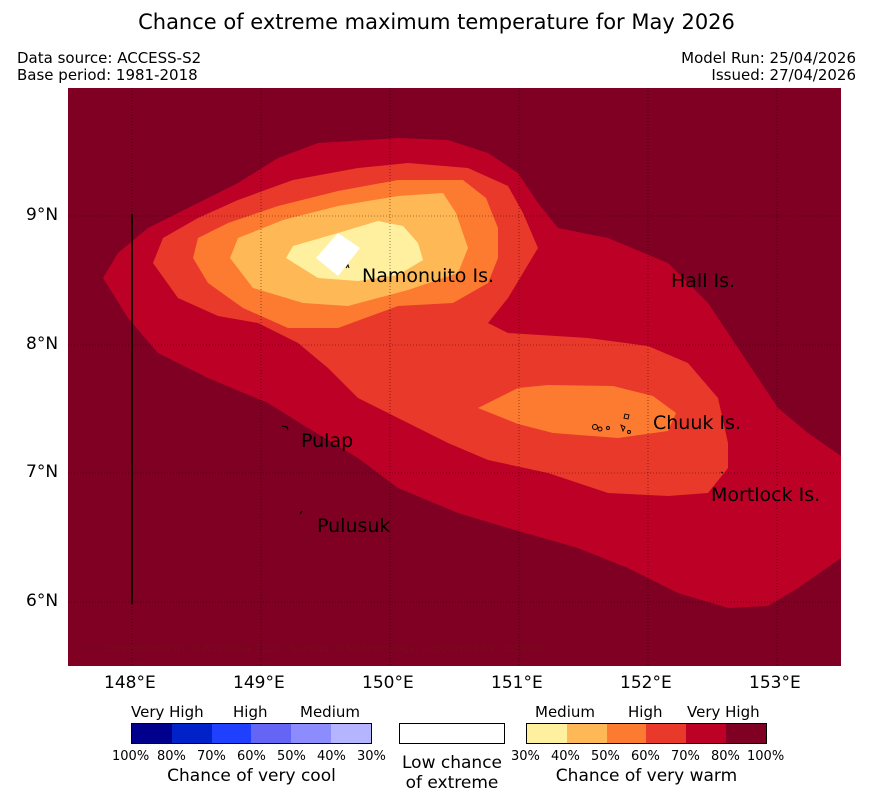  I want to click on warm-tick-40: 40%, so click(565, 756).